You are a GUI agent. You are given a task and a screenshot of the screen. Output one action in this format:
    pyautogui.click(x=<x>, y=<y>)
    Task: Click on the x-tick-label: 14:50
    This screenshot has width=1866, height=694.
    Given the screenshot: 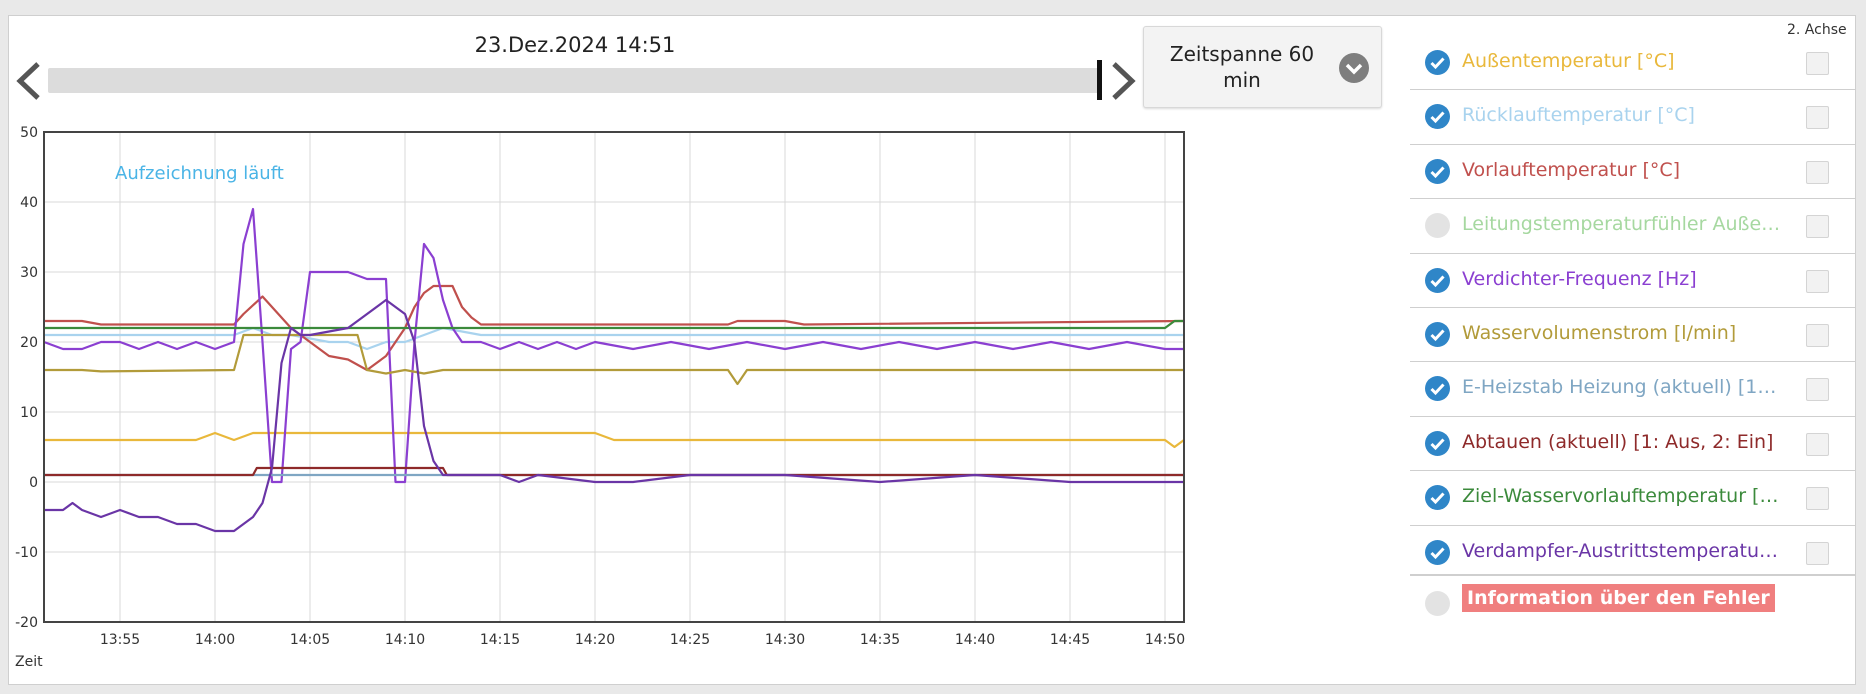 What is the action you would take?
    pyautogui.click(x=1165, y=640)
    